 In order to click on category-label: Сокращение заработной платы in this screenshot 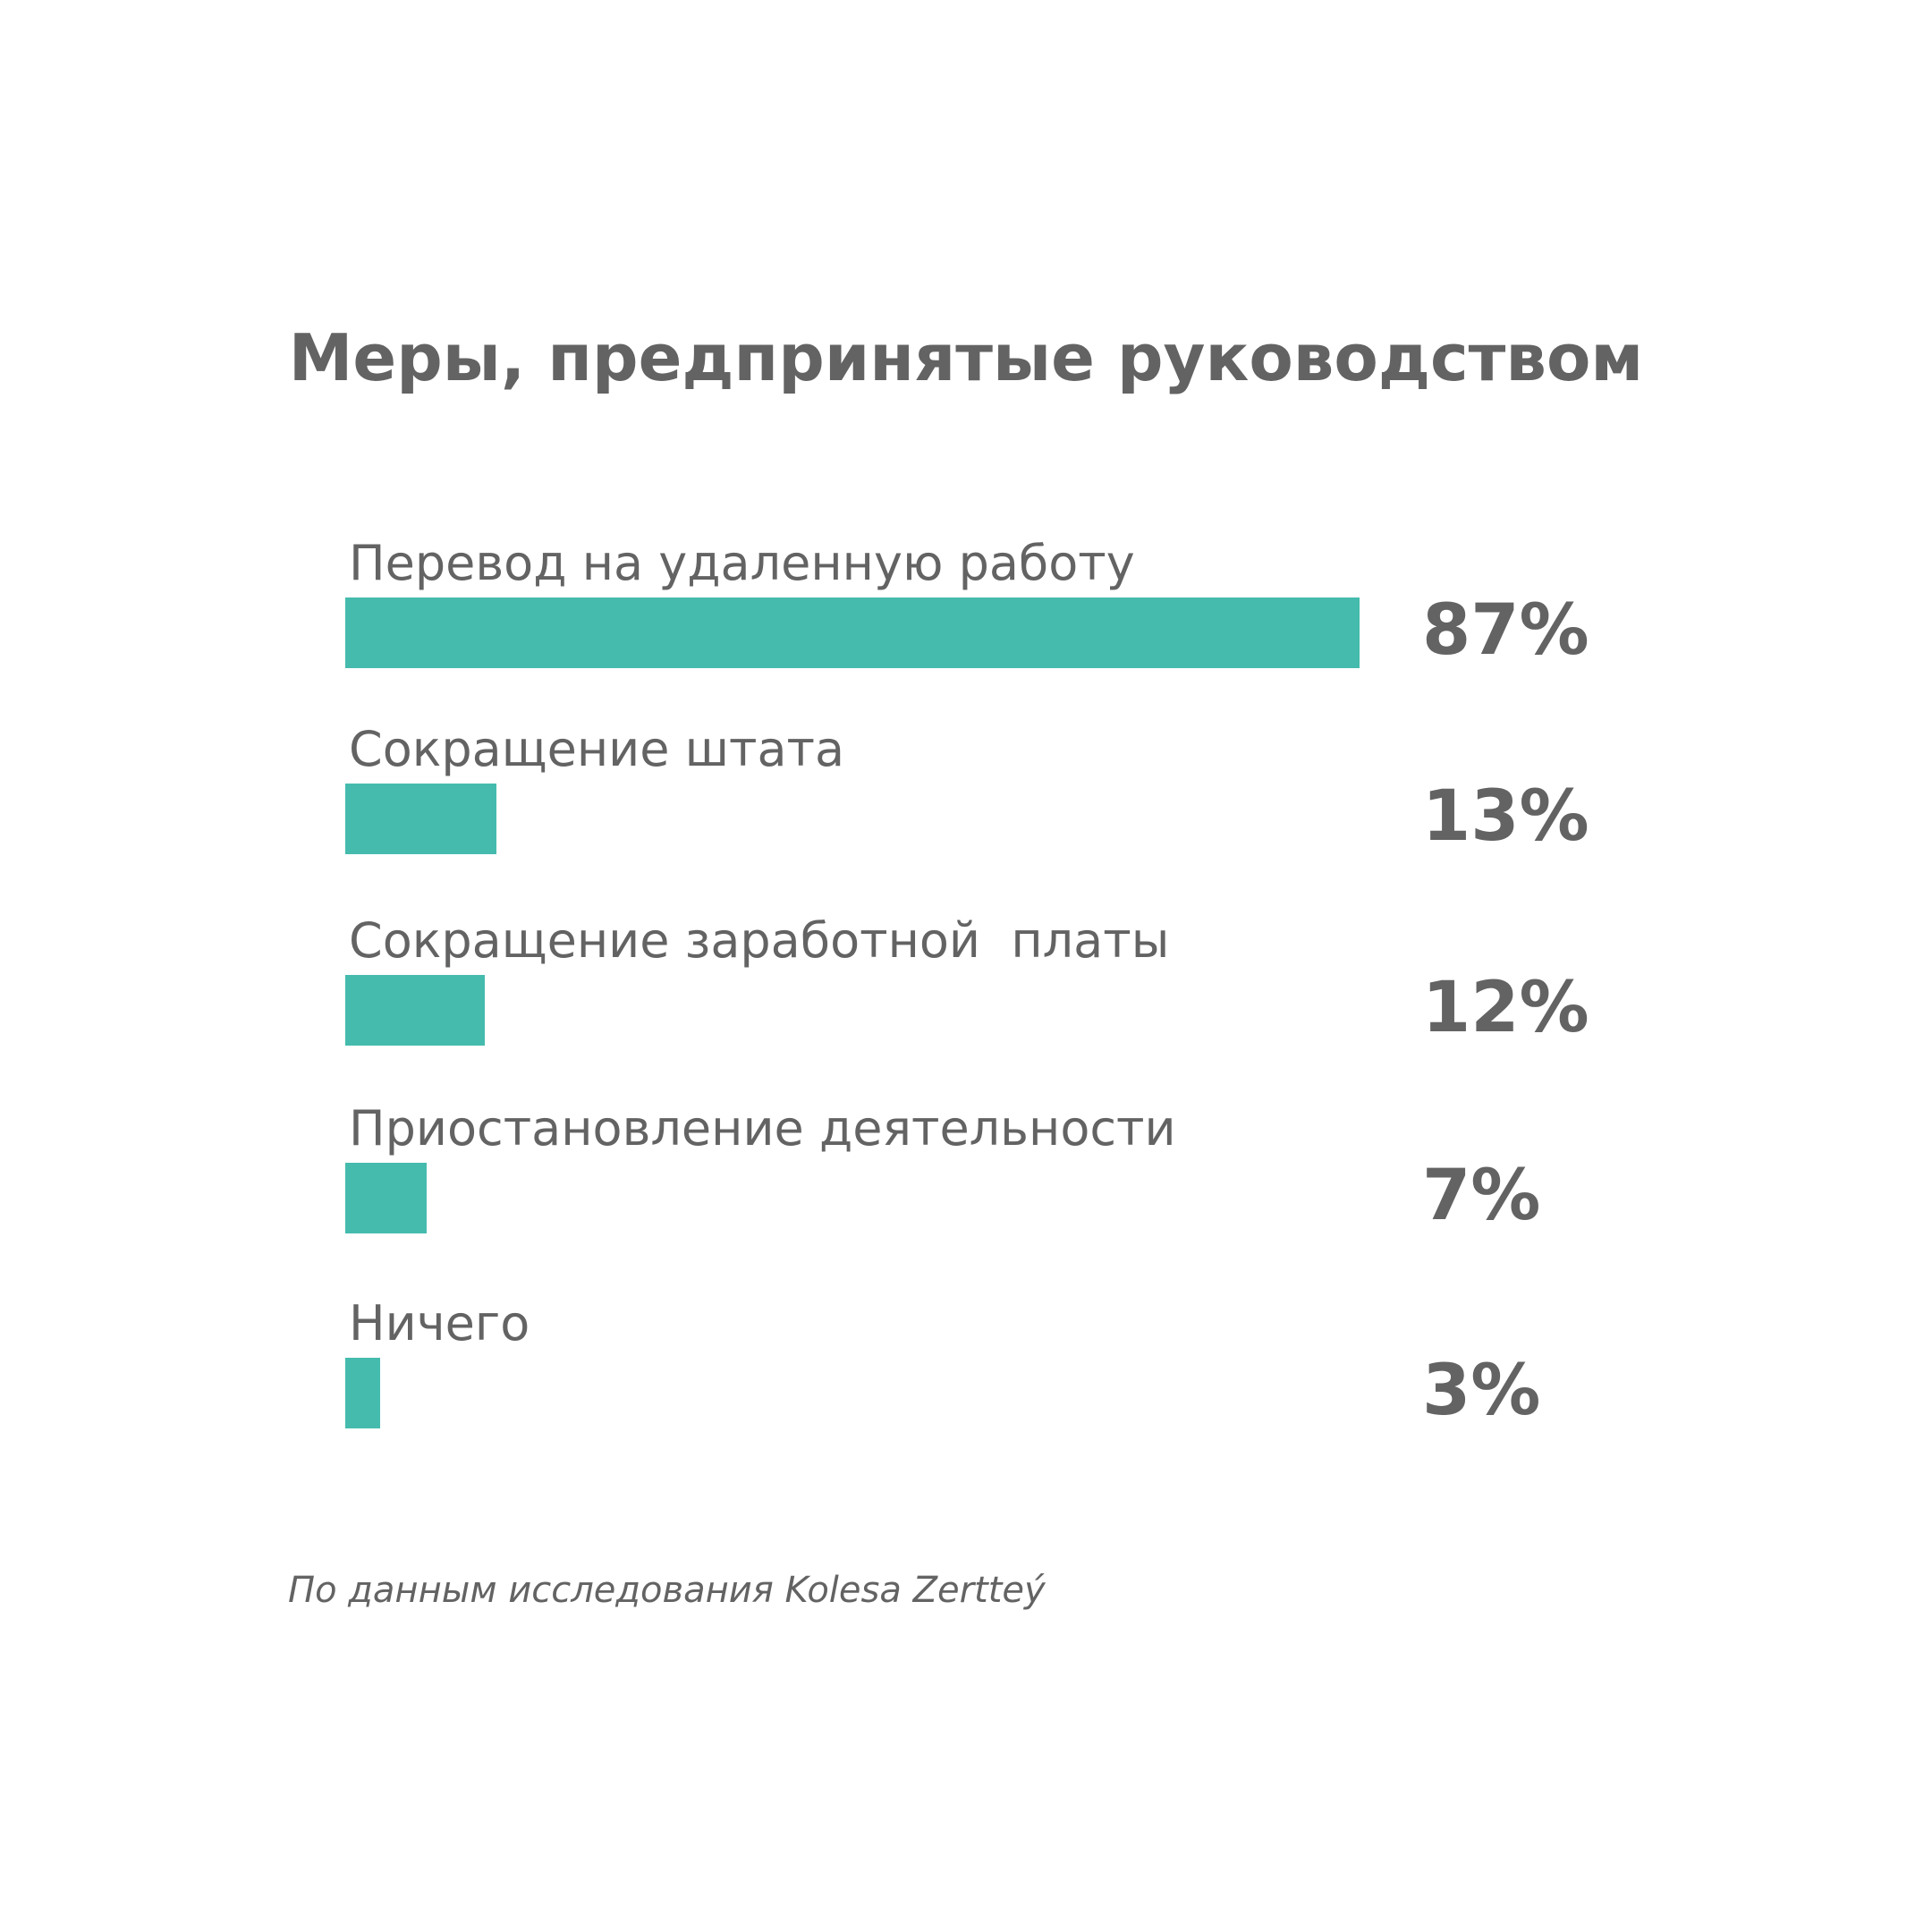, I will do `click(759, 940)`.